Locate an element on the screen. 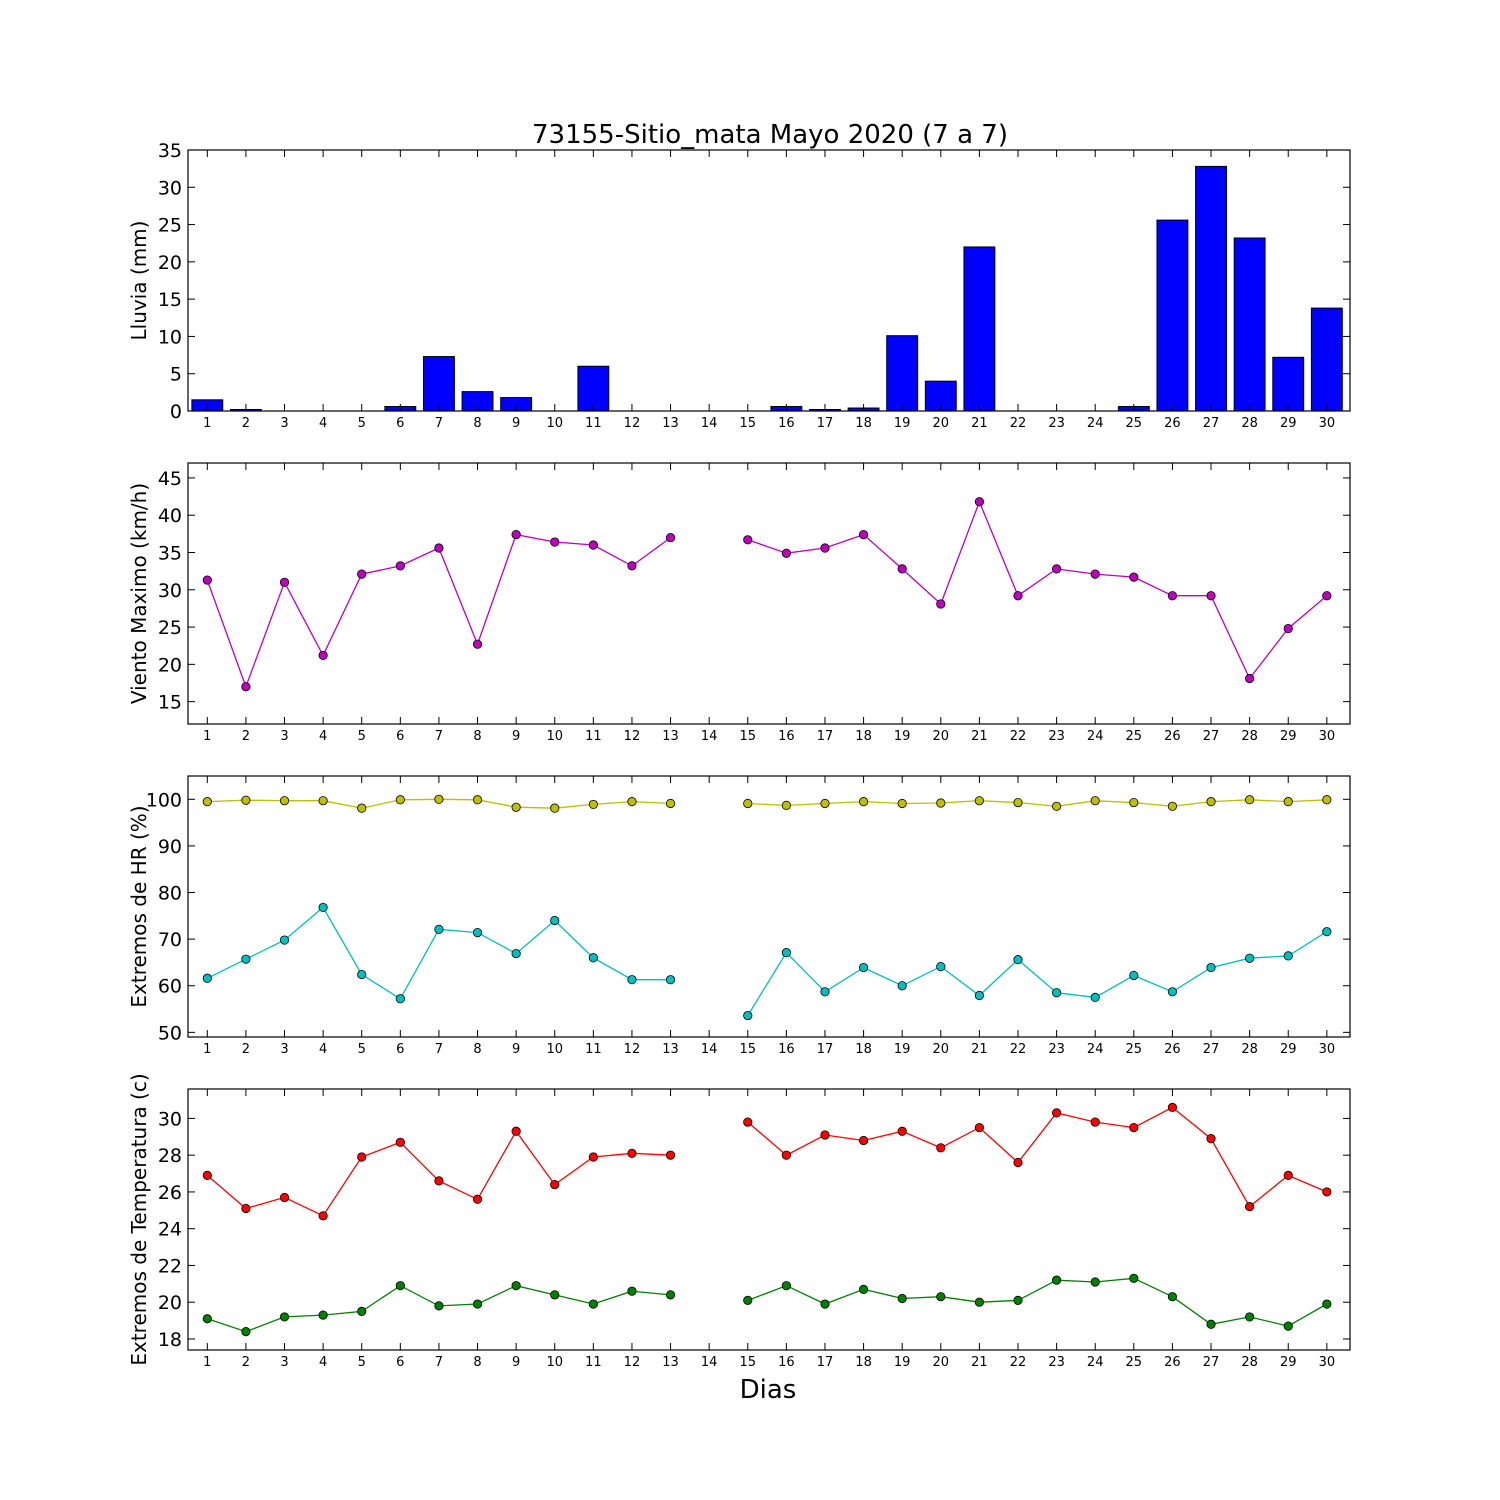 Image resolution: width=1500 pixels, height=1500 pixels. x-tick-label: 4 is located at coordinates (323, 423).